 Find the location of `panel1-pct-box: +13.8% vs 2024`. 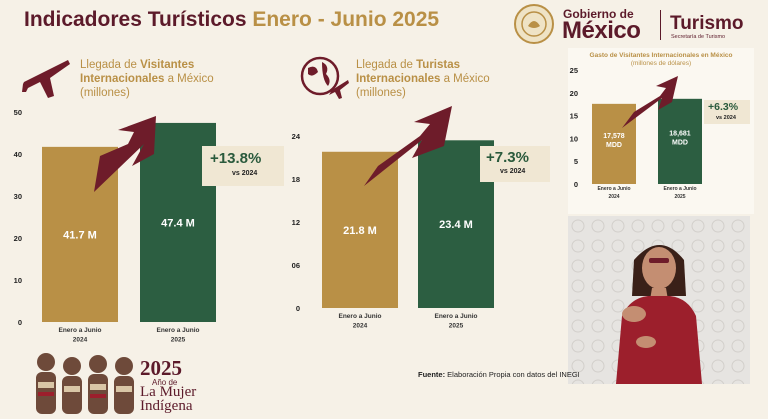

panel1-pct-box: +13.8% vs 2024 is located at coordinates (243, 166).